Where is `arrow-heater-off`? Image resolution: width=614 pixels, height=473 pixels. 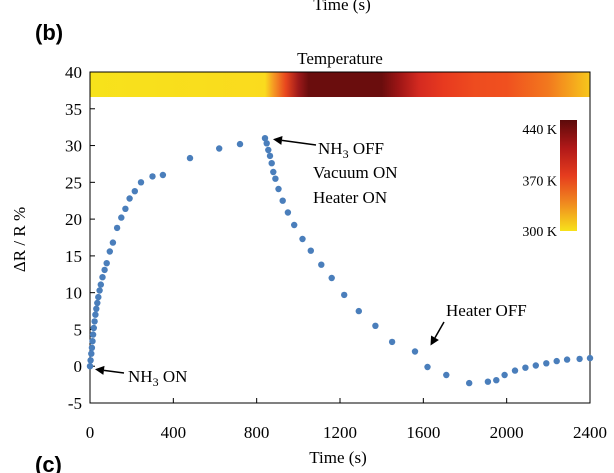
arrow-heater-off is located at coordinates (439, 330).